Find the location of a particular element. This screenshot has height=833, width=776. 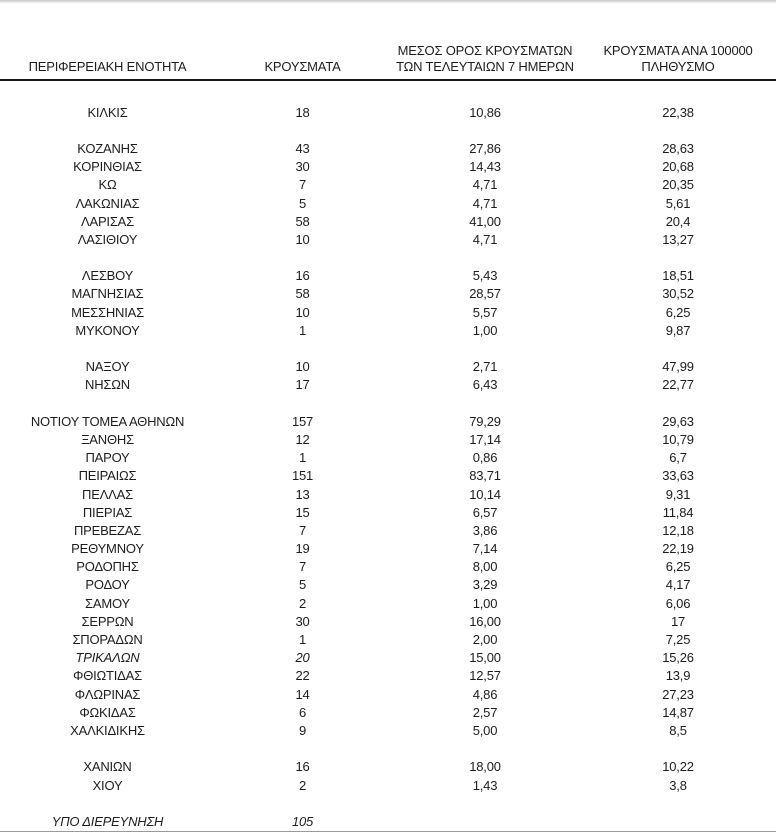

region-cell: ΧΙΟΥ is located at coordinates (107, 785).